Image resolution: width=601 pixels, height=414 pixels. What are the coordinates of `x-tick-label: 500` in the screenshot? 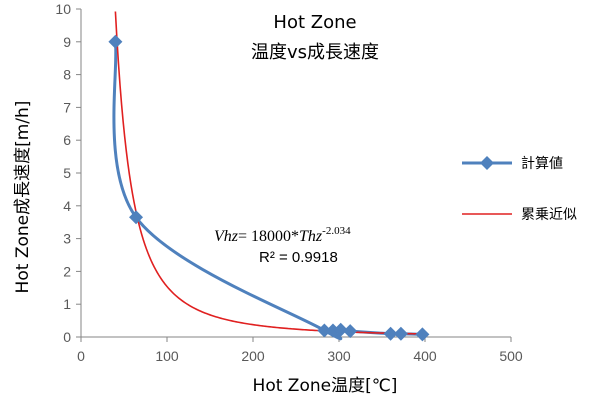 It's located at (511, 356).